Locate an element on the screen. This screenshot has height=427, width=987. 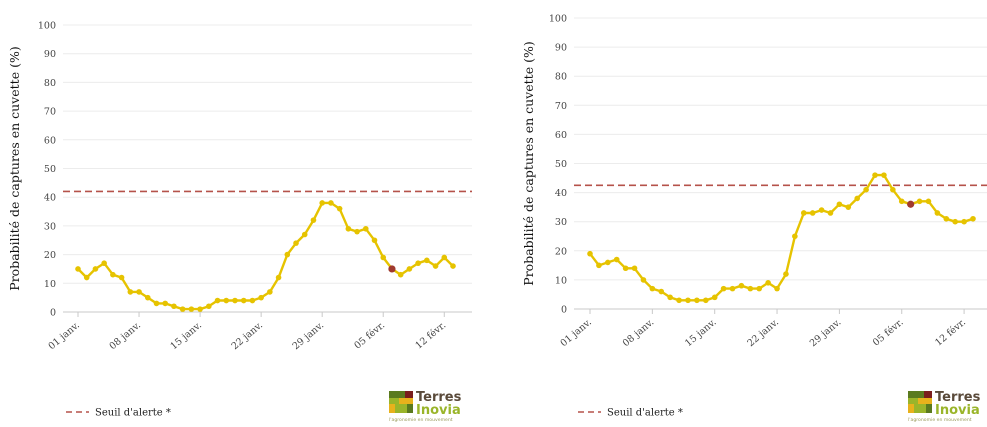
logo-text: Terres is located at coordinates (958, 397).